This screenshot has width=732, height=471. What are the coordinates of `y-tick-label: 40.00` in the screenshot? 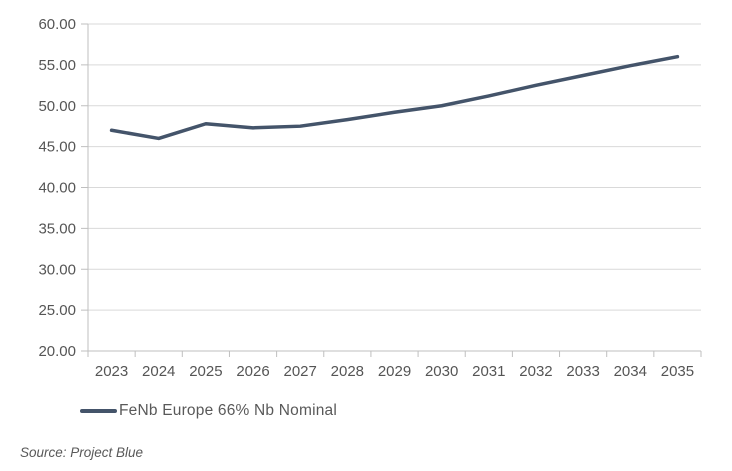 It's located at (57, 188).